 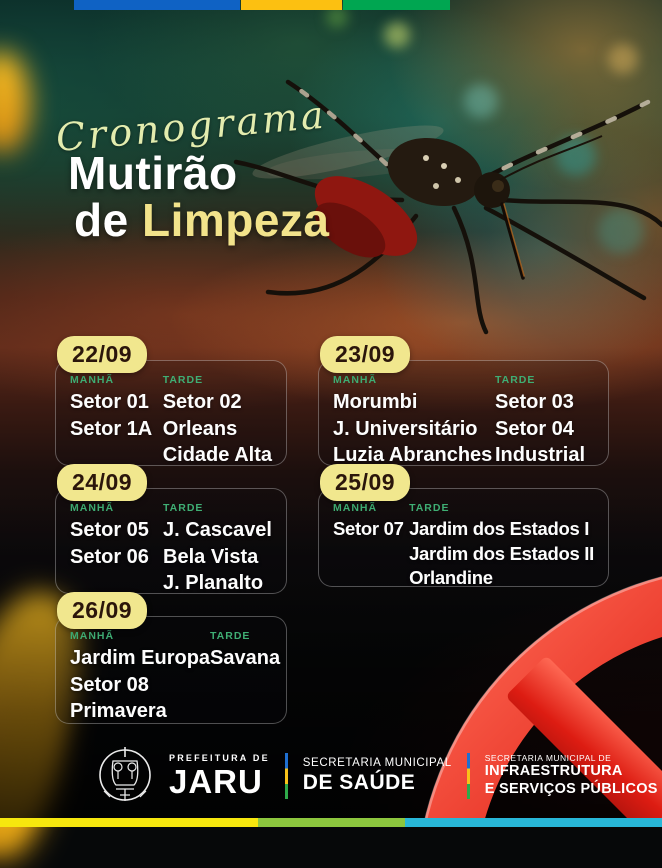 I want to click on sector-name: Setor 1A, so click(x=111, y=428).